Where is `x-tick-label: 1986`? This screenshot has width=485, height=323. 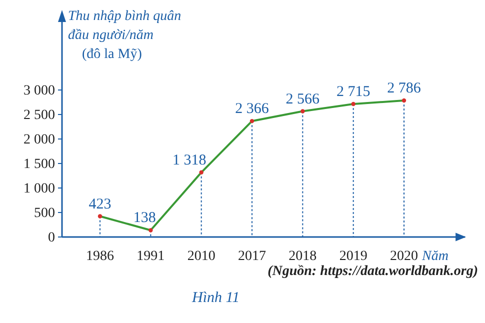
x-tick-label: 1986 is located at coordinates (100, 256).